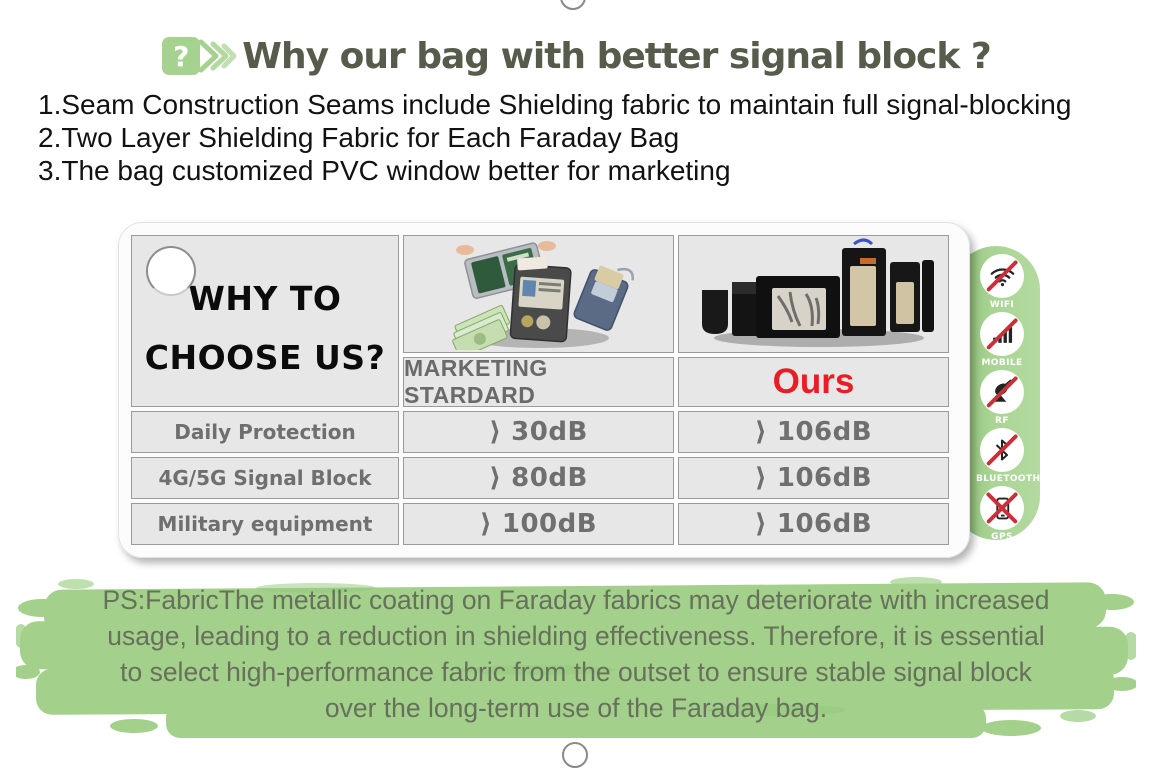 The height and width of the screenshot is (768, 1153). What do you see at coordinates (217, 56) in the screenshot?
I see `chevrons-icon` at bounding box center [217, 56].